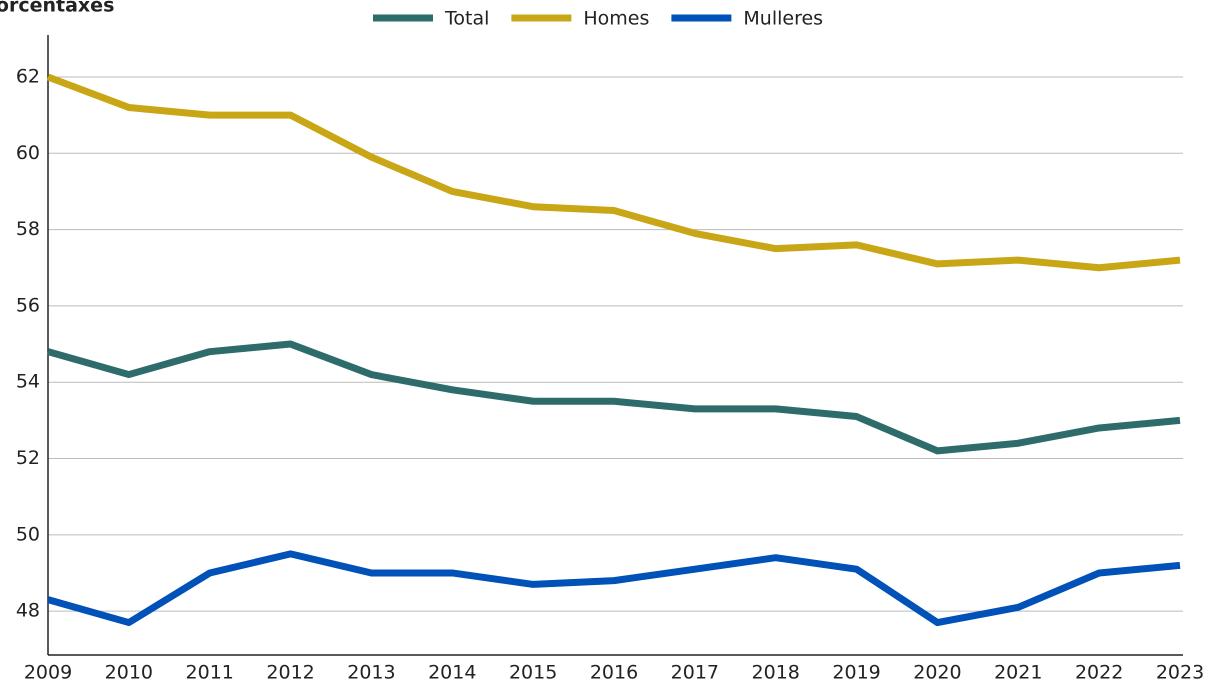 Image resolution: width=1219 pixels, height=690 pixels. What do you see at coordinates (533, 673) in the screenshot?
I see `x-tick-label: 2015` at bounding box center [533, 673].